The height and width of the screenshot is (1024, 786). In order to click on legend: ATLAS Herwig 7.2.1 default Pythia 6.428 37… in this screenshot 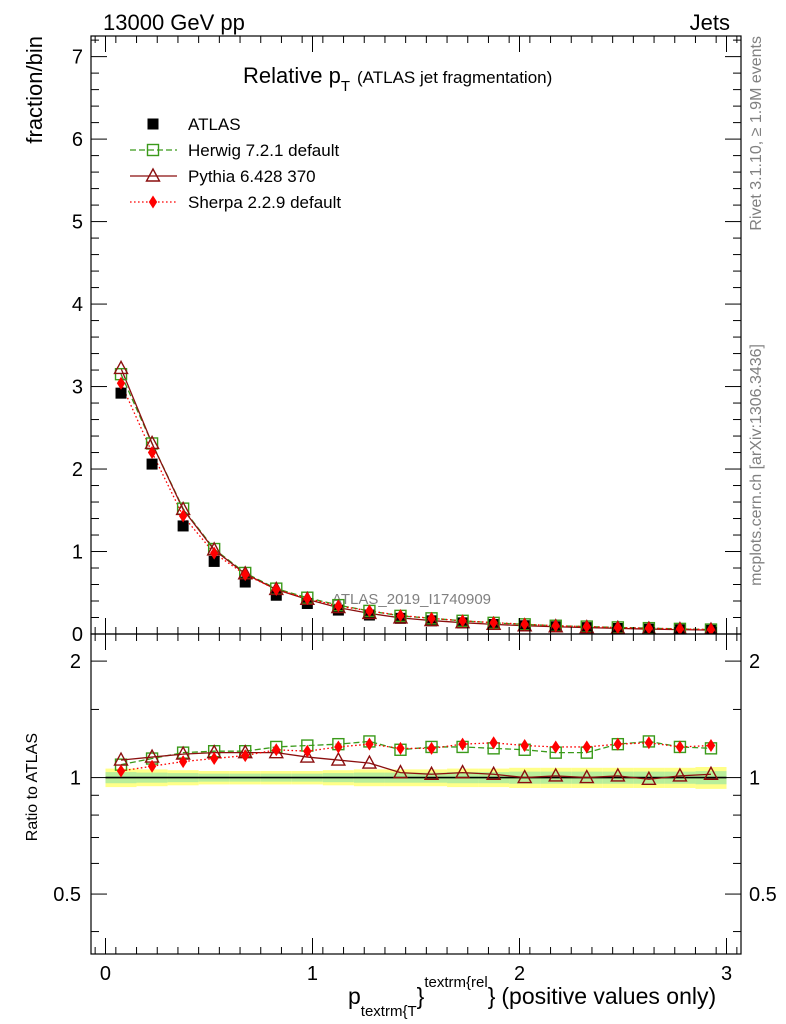, I will do `click(235, 163)`.